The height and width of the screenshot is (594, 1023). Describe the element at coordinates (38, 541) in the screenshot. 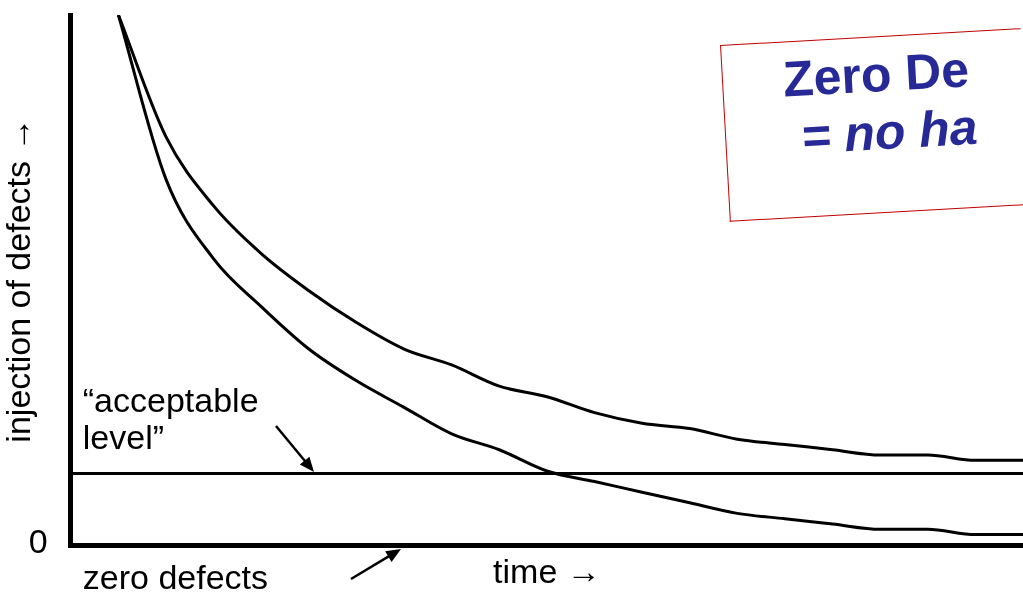

I see `text: 0` at that location.